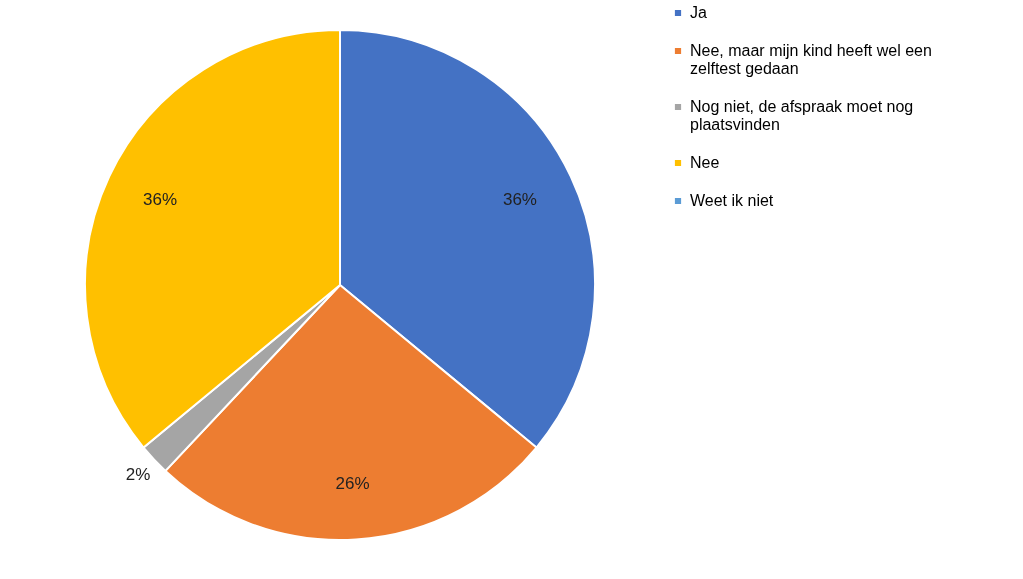 Image resolution: width=1023 pixels, height=579 pixels. Describe the element at coordinates (732, 200) in the screenshot. I see `legend-label: Weet ik niet` at that location.